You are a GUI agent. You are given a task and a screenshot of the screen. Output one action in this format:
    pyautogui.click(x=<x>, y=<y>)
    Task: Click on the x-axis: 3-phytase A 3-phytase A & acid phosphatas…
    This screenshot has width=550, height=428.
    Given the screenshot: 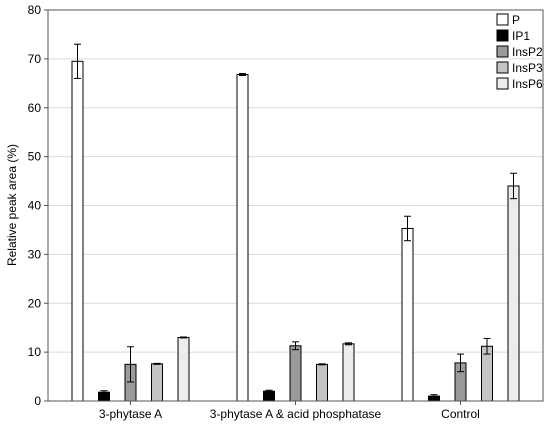 What is the action you would take?
    pyautogui.click(x=289, y=411)
    